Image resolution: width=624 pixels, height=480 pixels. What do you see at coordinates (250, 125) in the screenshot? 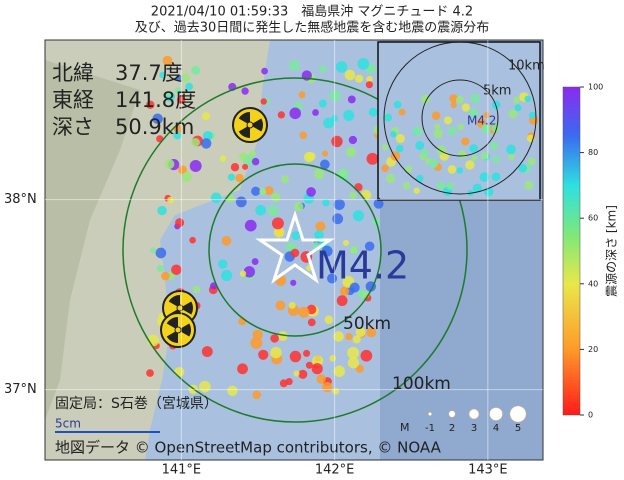
I see `trefoil-center` at bounding box center [250, 125].